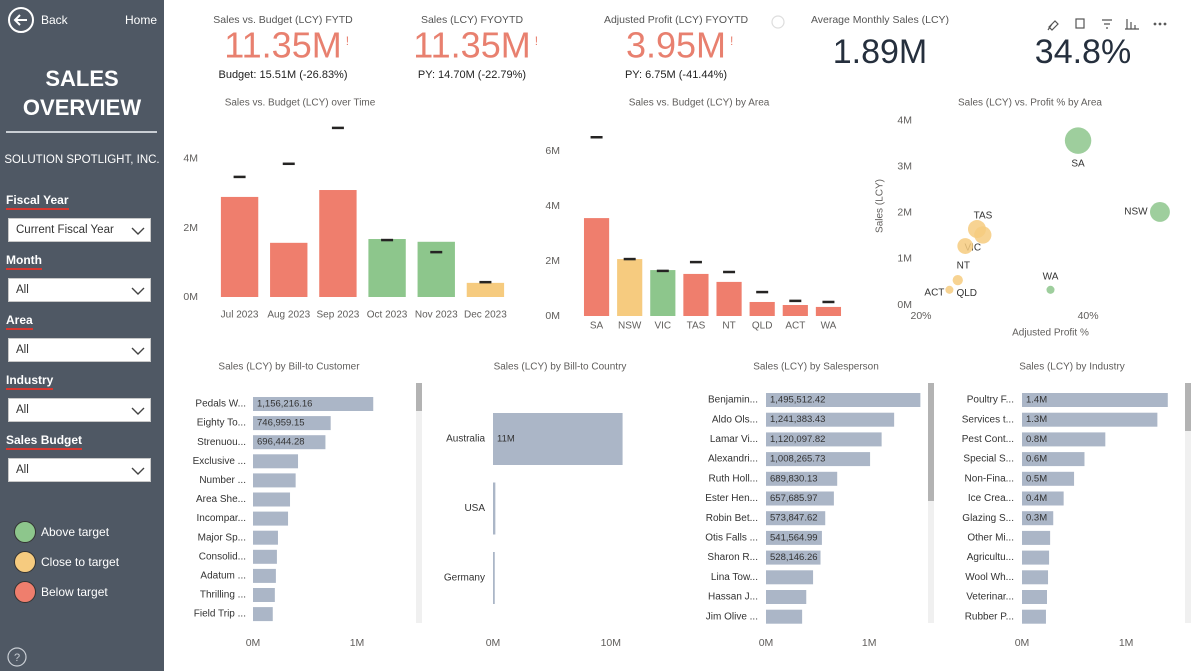 The image size is (1200, 671). I want to click on pin-icon, so click(1053, 25).